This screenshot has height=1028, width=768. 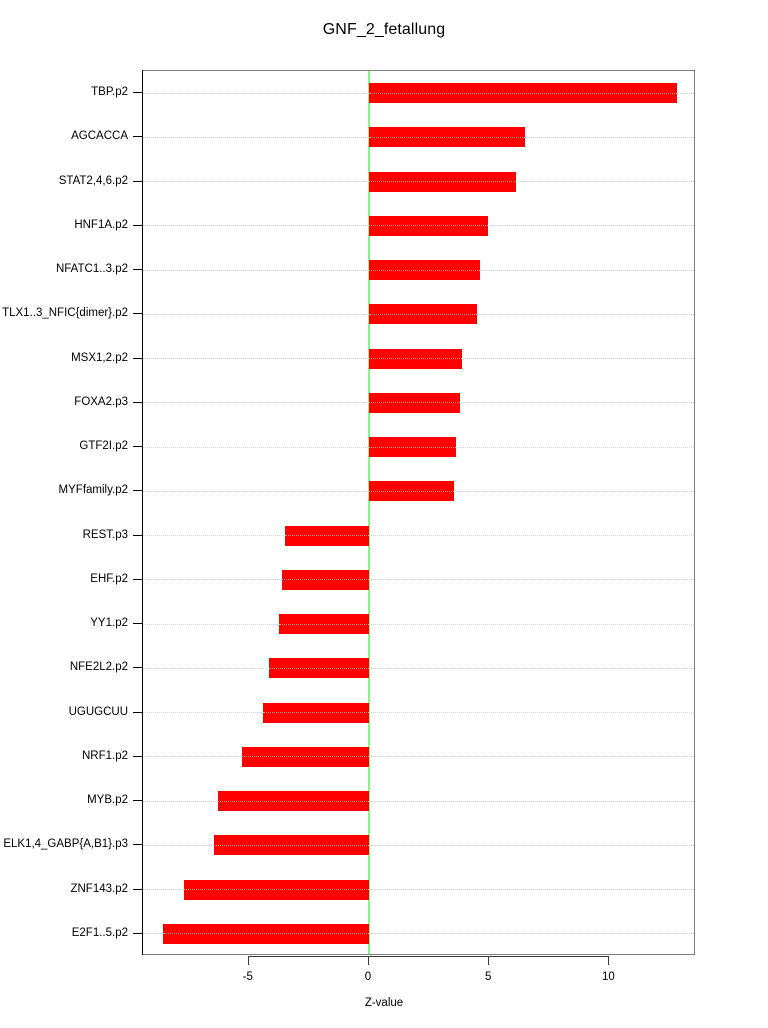 What do you see at coordinates (65, 313) in the screenshot?
I see `y-axis-label: TLX1..3_NFIC{dimer}.p2` at bounding box center [65, 313].